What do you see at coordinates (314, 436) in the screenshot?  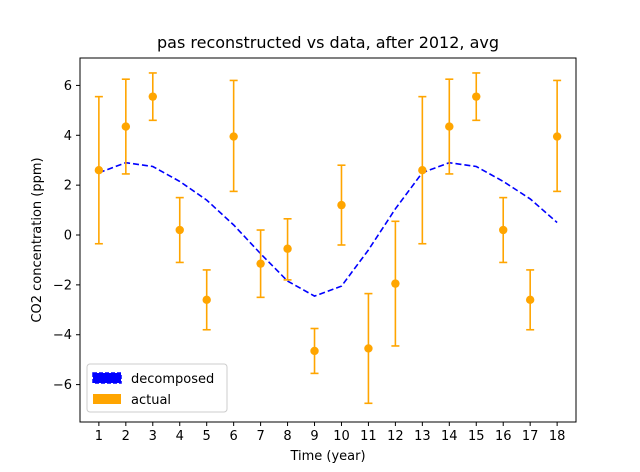 I see `x-tick-label: 9` at bounding box center [314, 436].